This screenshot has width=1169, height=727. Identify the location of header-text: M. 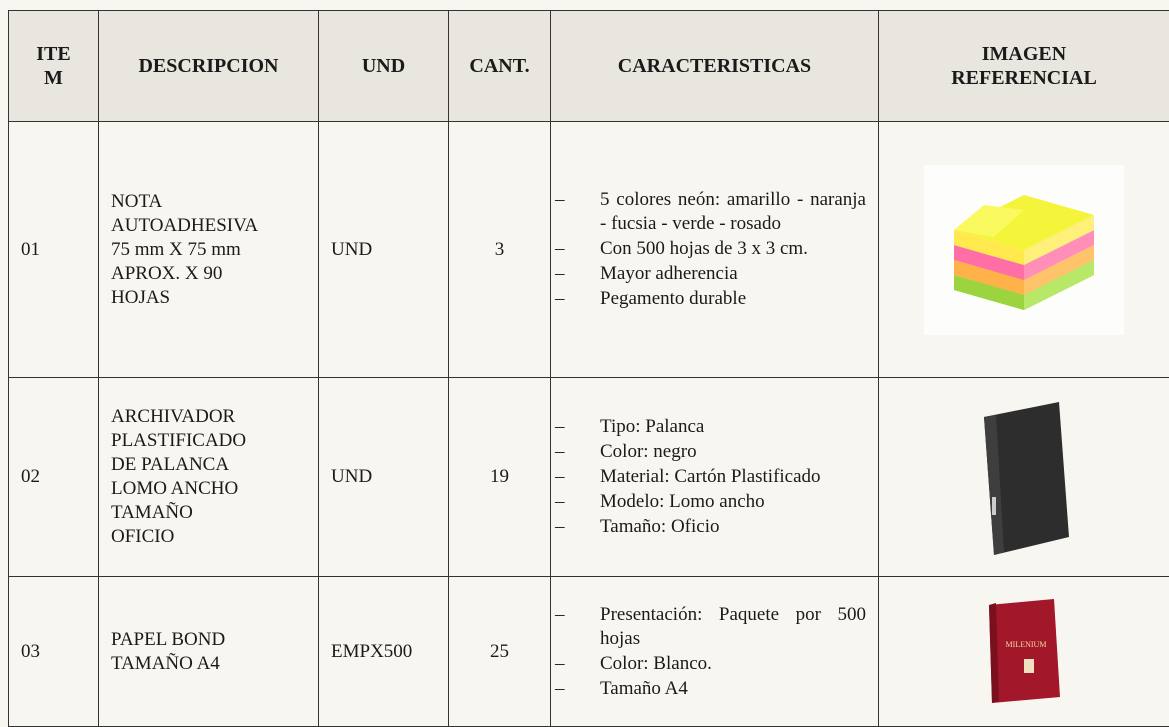
(53, 78).